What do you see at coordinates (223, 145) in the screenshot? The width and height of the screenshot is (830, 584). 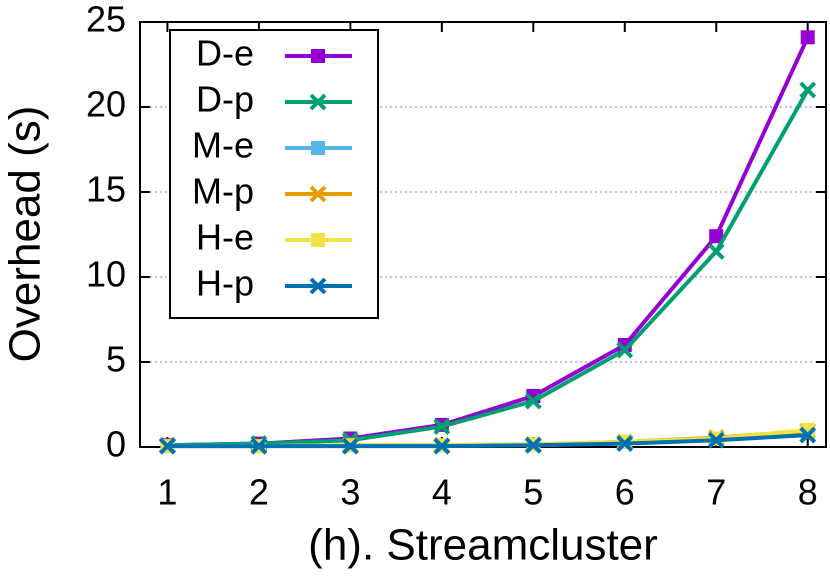 I see `legend-label: M-e` at bounding box center [223, 145].